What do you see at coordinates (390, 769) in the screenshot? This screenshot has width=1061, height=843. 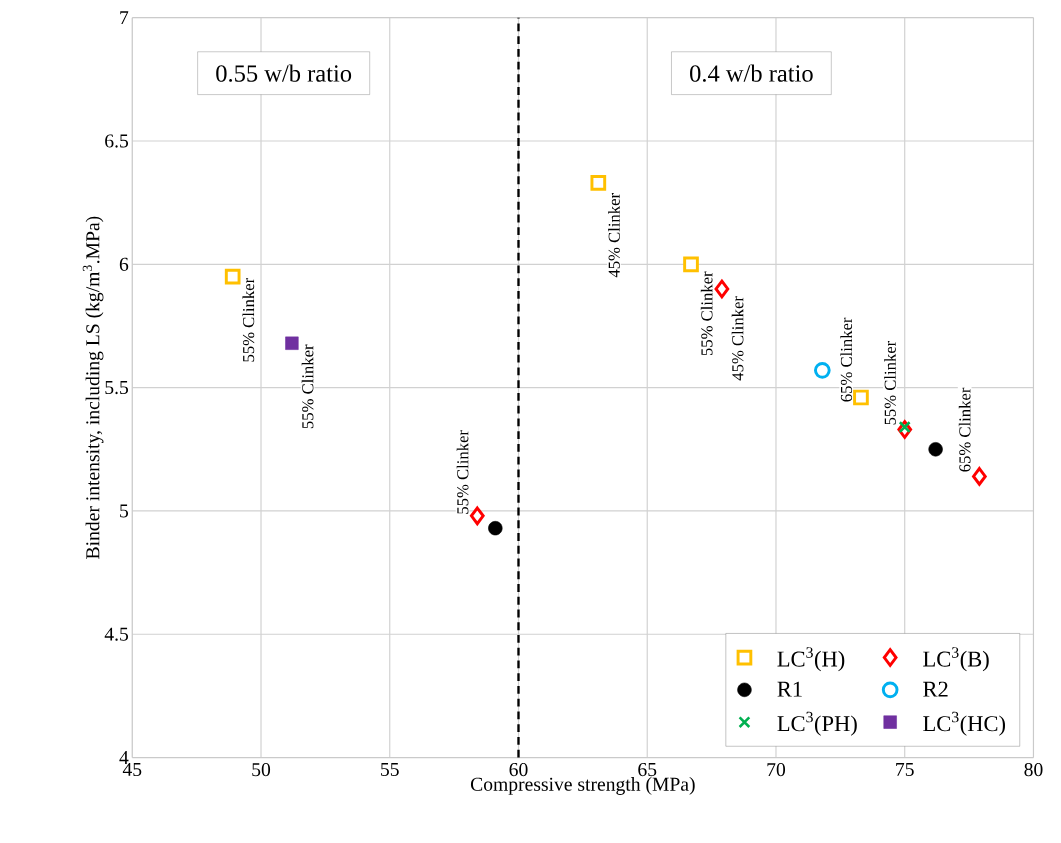 I see `x-tick-label: 55` at bounding box center [390, 769].